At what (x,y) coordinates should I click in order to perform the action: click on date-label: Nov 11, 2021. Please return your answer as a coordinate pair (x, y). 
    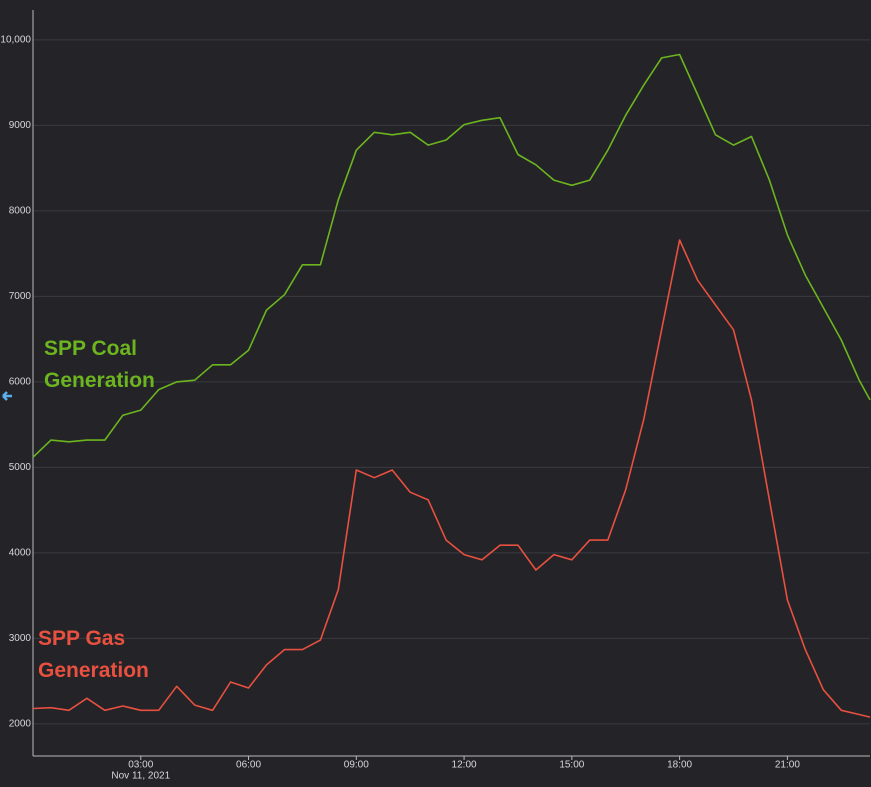
    Looking at the image, I should click on (140, 776).